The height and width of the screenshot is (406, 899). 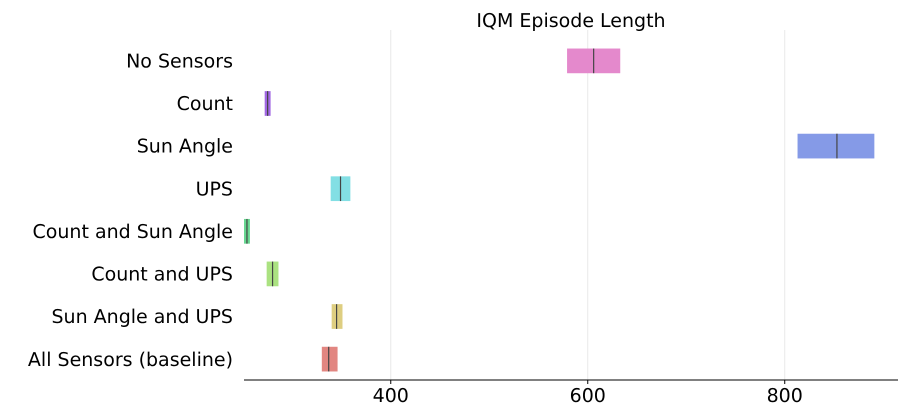 I want to click on chart-title: IQM Episode Length, so click(x=571, y=21).